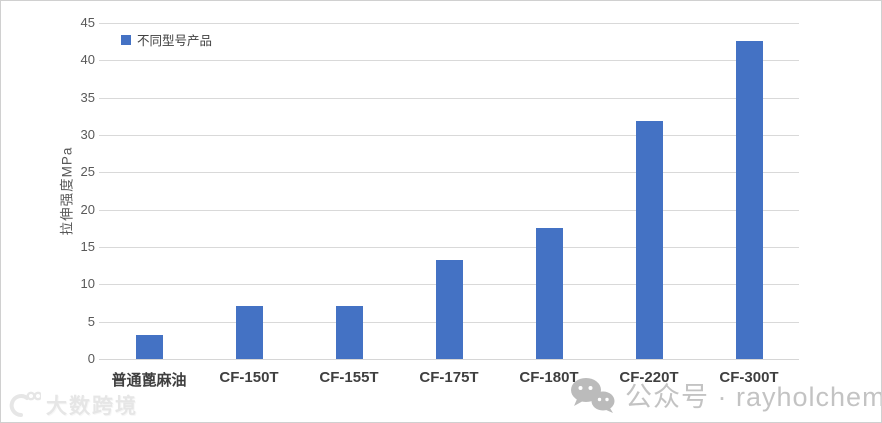 Image resolution: width=882 pixels, height=423 pixels. Describe the element at coordinates (649, 377) in the screenshot. I see `x-category-label: CF-220T` at that location.